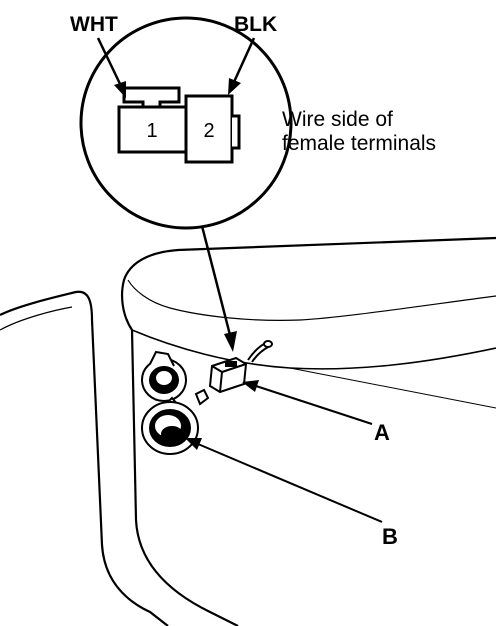 Image resolution: width=496 pixels, height=626 pixels. Describe the element at coordinates (392, 388) in the screenshot. I see `body-panel-shelf-bottom` at that location.